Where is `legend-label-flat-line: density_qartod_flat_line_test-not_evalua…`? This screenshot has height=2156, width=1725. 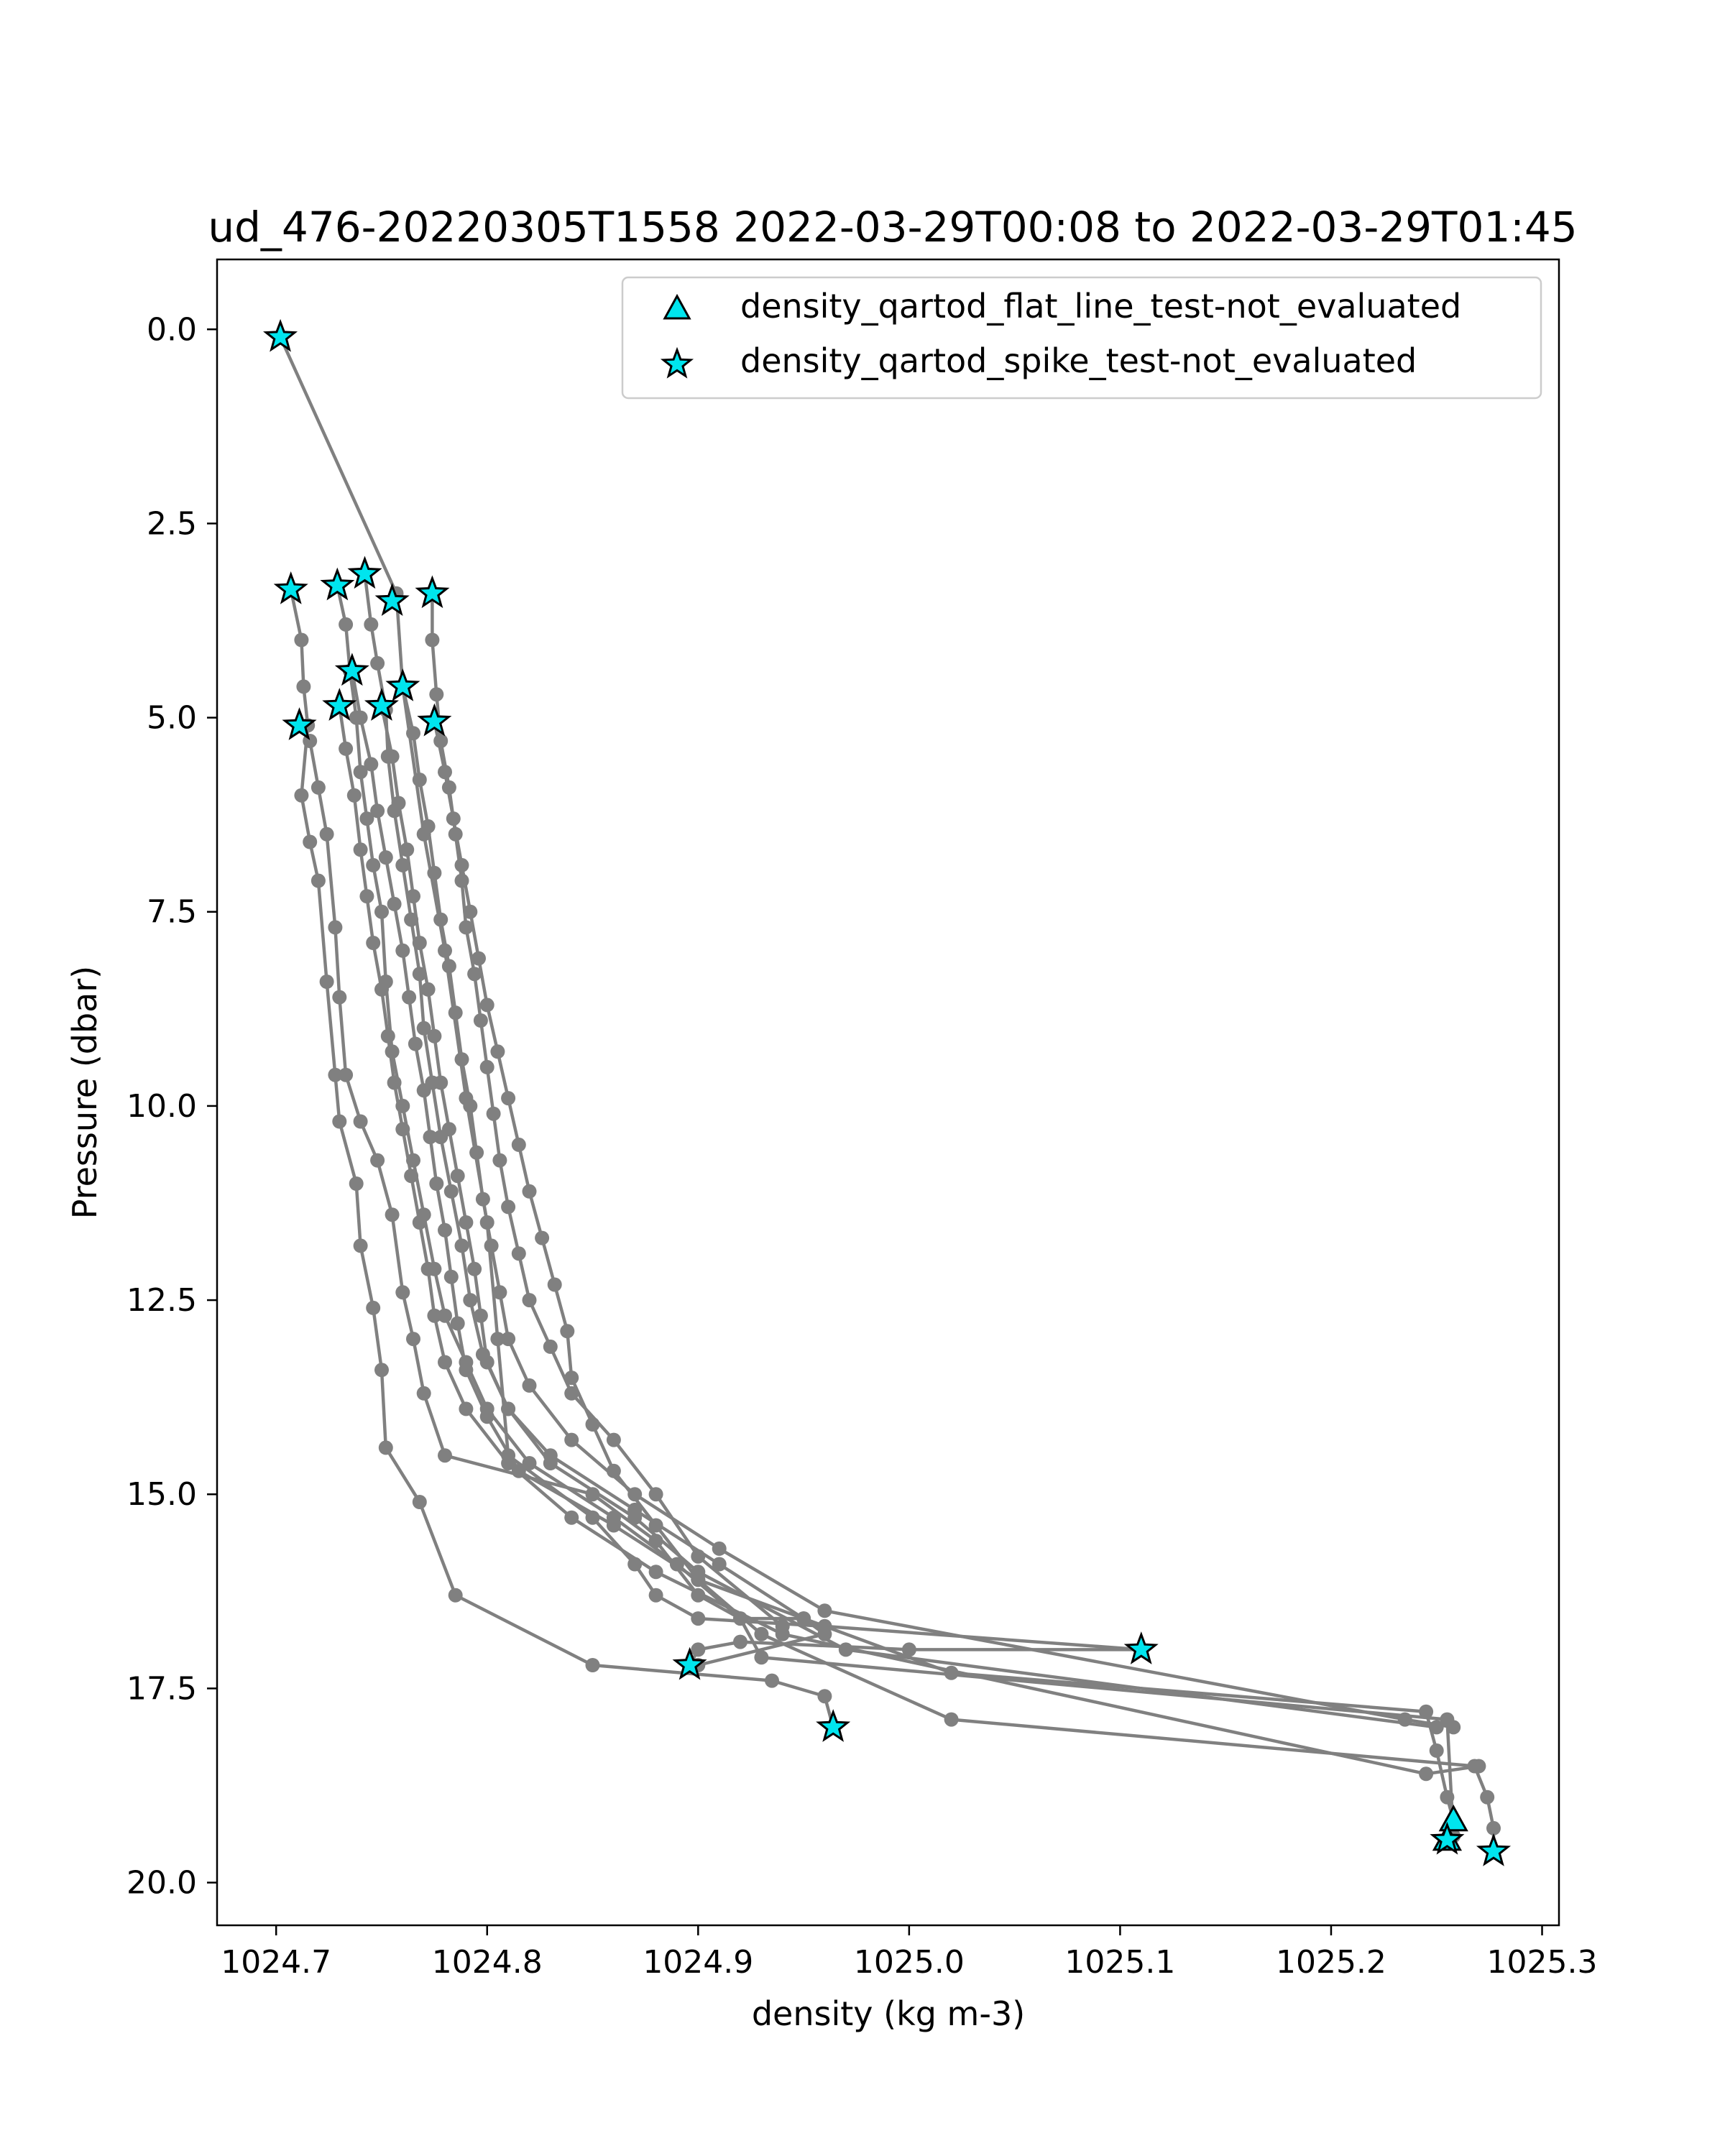 legend-label-flat-line: density_qartod_flat_line_test-not_evalua… is located at coordinates (1100, 306).